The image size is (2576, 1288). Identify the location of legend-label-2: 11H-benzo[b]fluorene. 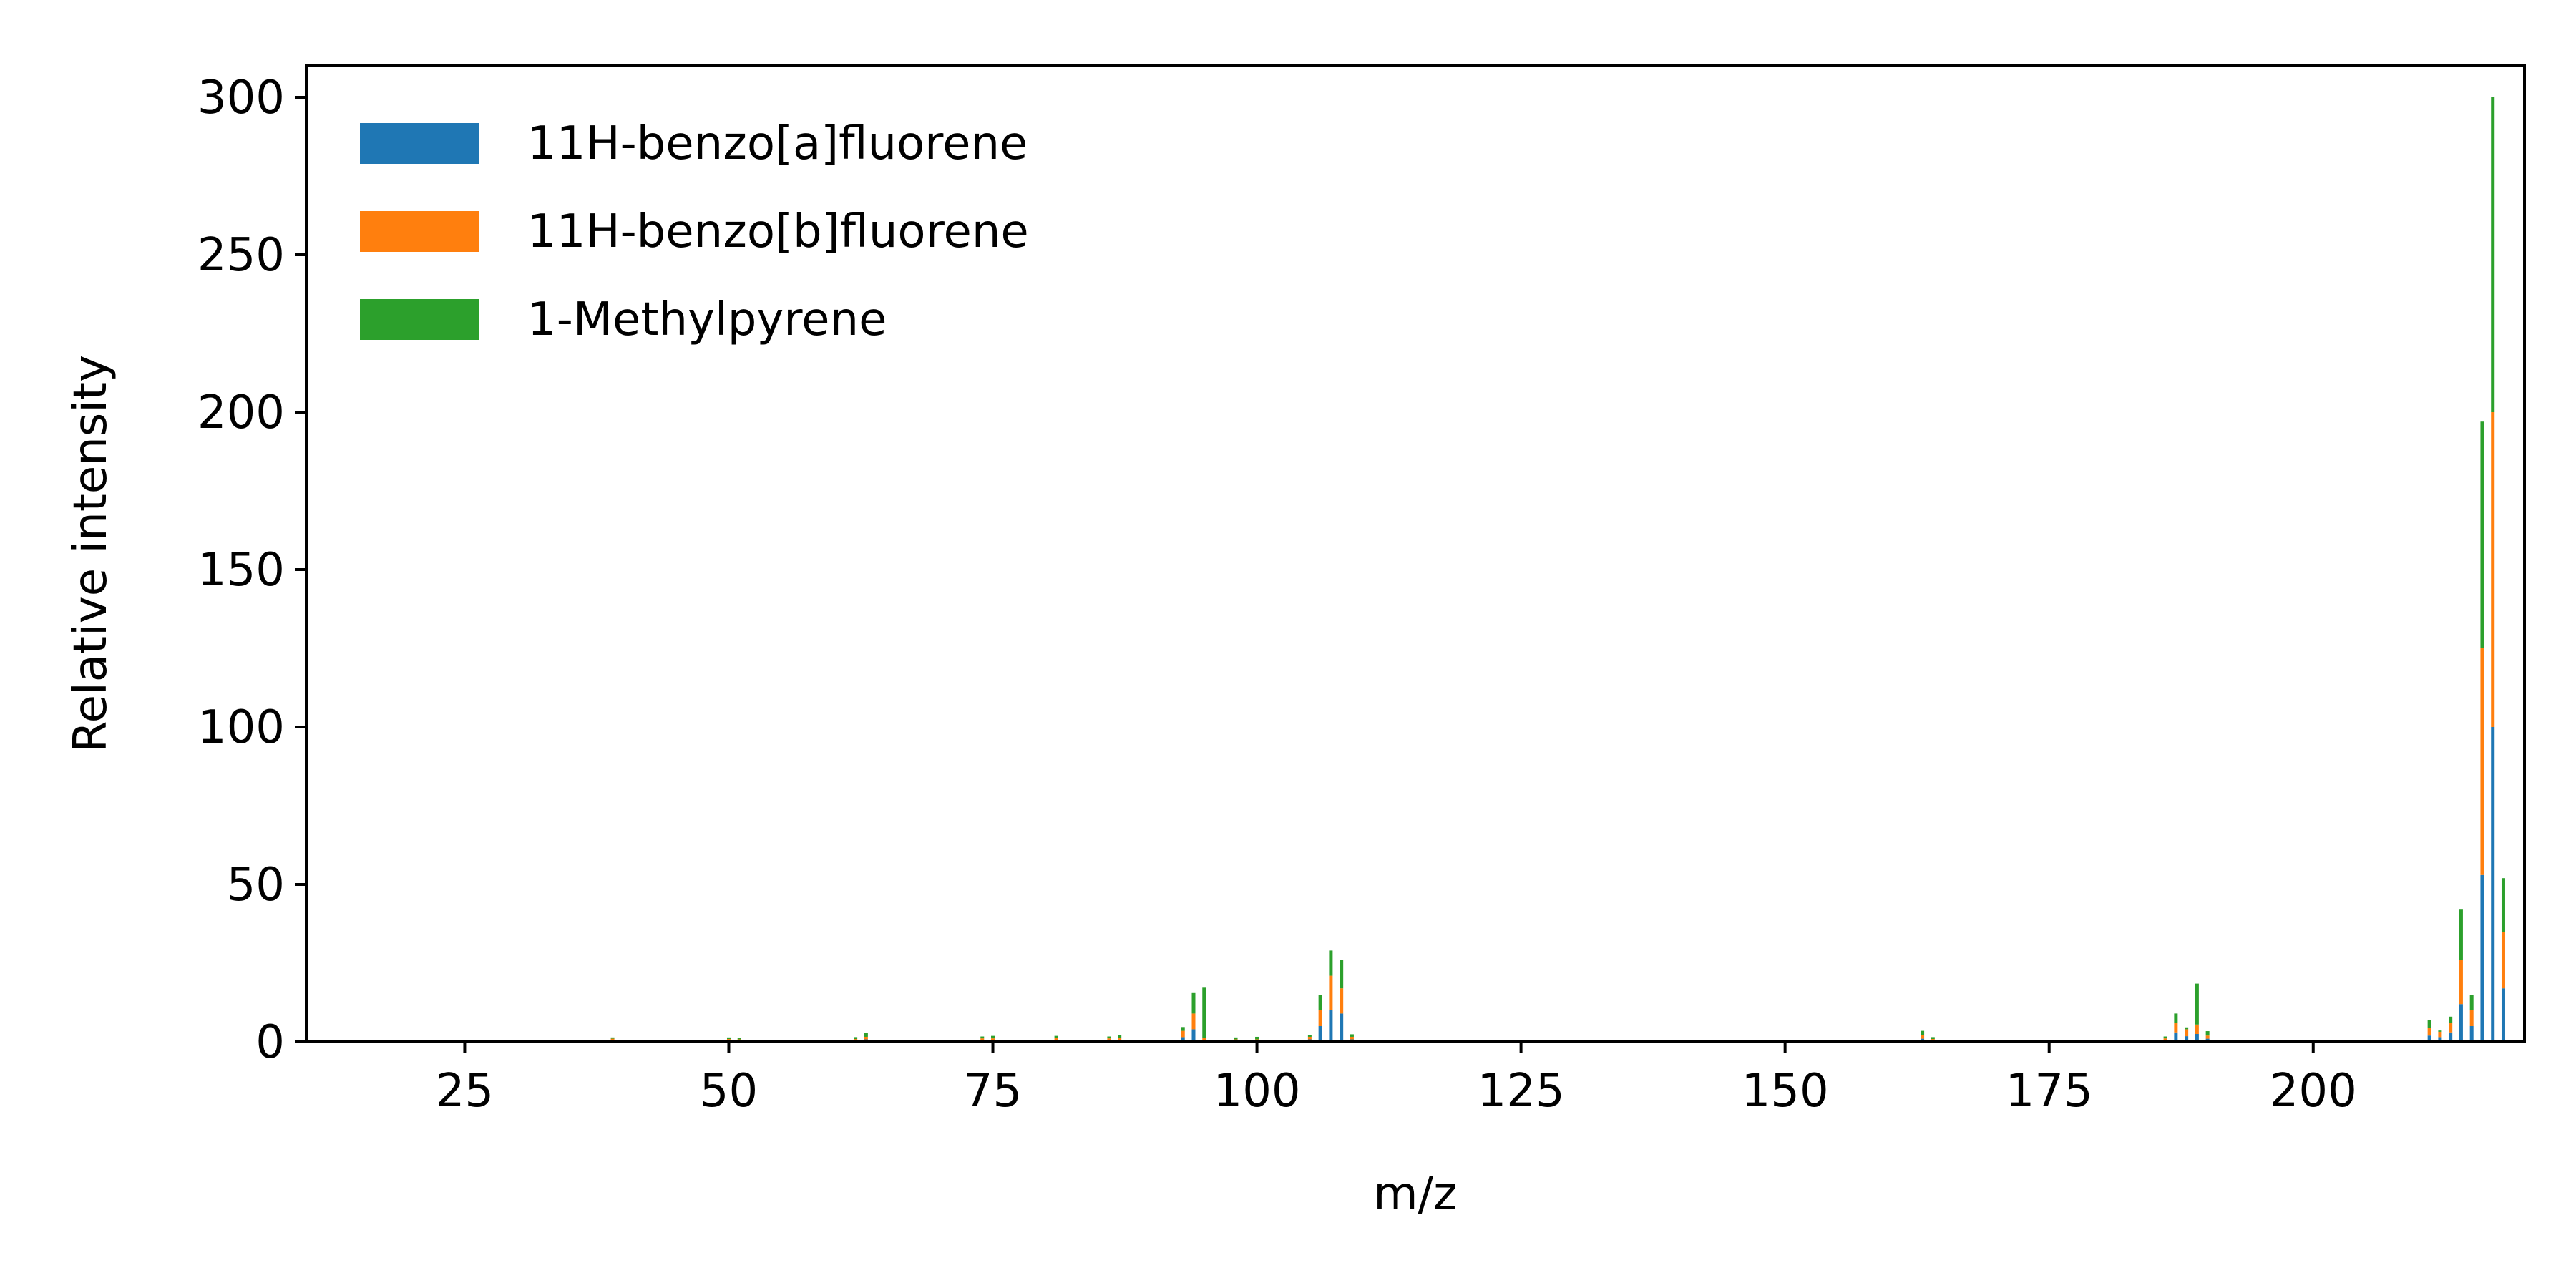
(778, 231).